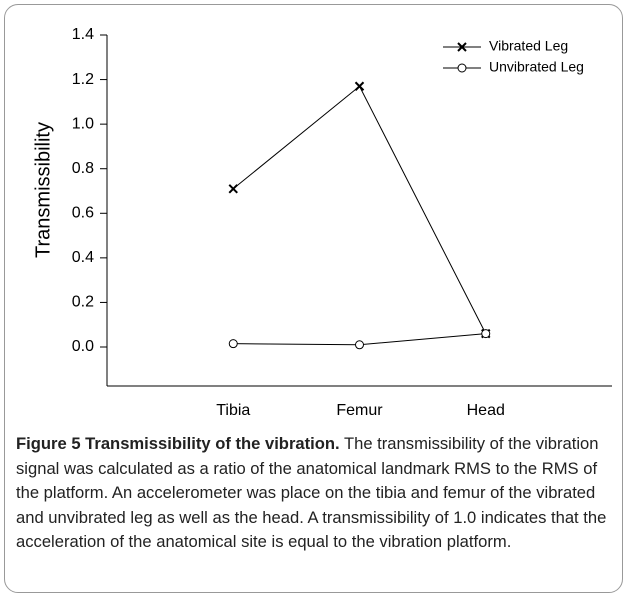 The width and height of the screenshot is (629, 599). I want to click on x-tick-label: Femur, so click(359, 410).